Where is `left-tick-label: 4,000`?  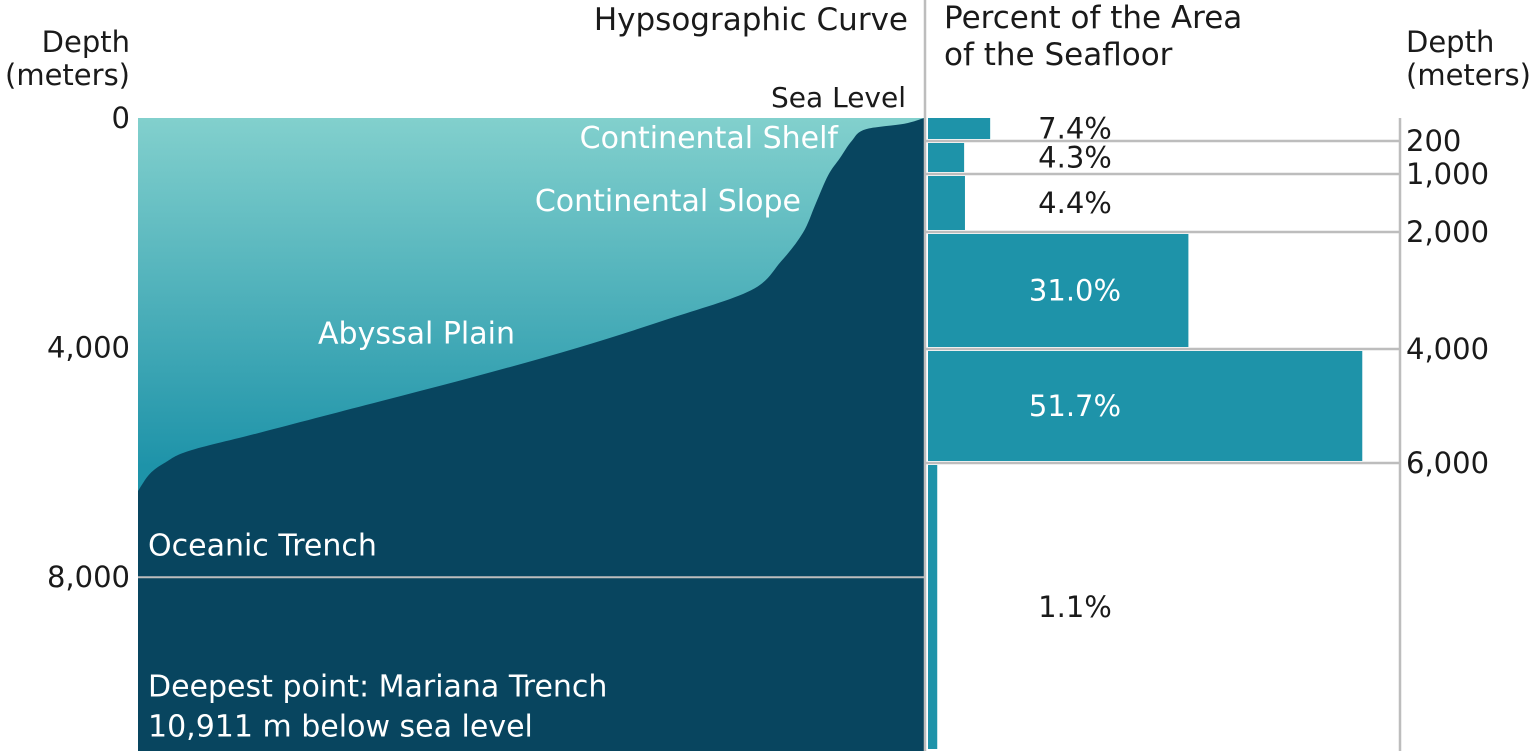
left-tick-label: 4,000 is located at coordinates (88, 348).